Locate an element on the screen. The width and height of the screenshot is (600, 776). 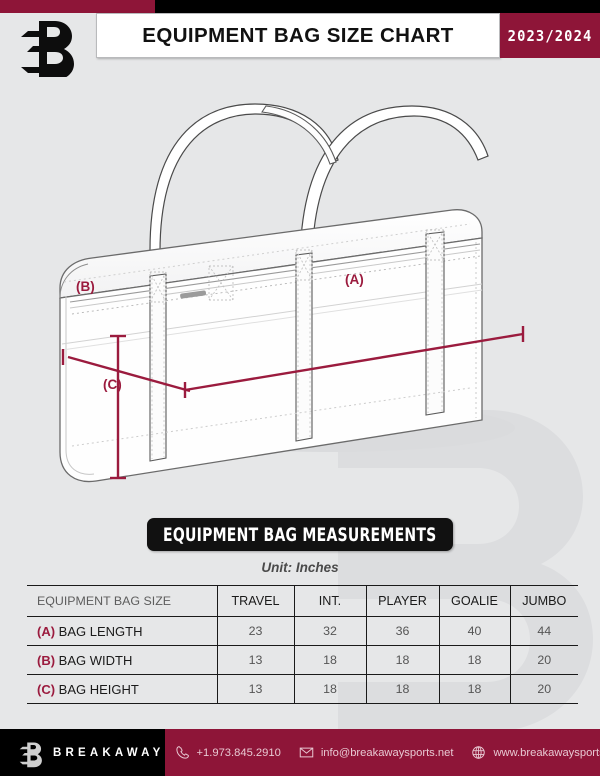
callout-c-label: (C) is located at coordinates (112, 384).